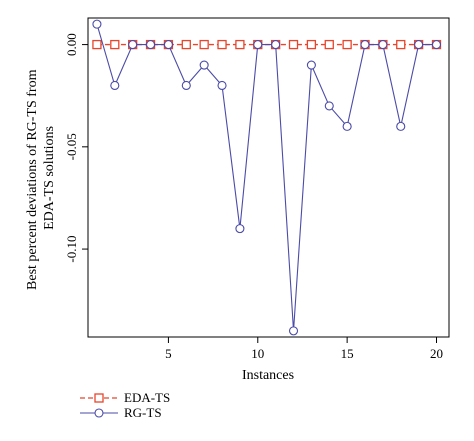 This screenshot has height=441, width=474. I want to click on legend: EDA-TS RG-TS, so click(125, 405).